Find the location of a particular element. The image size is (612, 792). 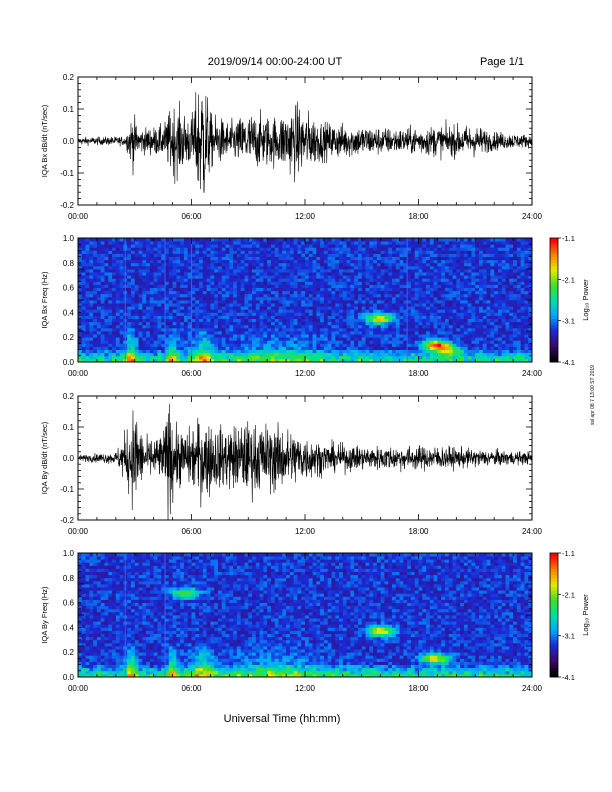

y-tick-label: -0.1 is located at coordinates (67, 489).